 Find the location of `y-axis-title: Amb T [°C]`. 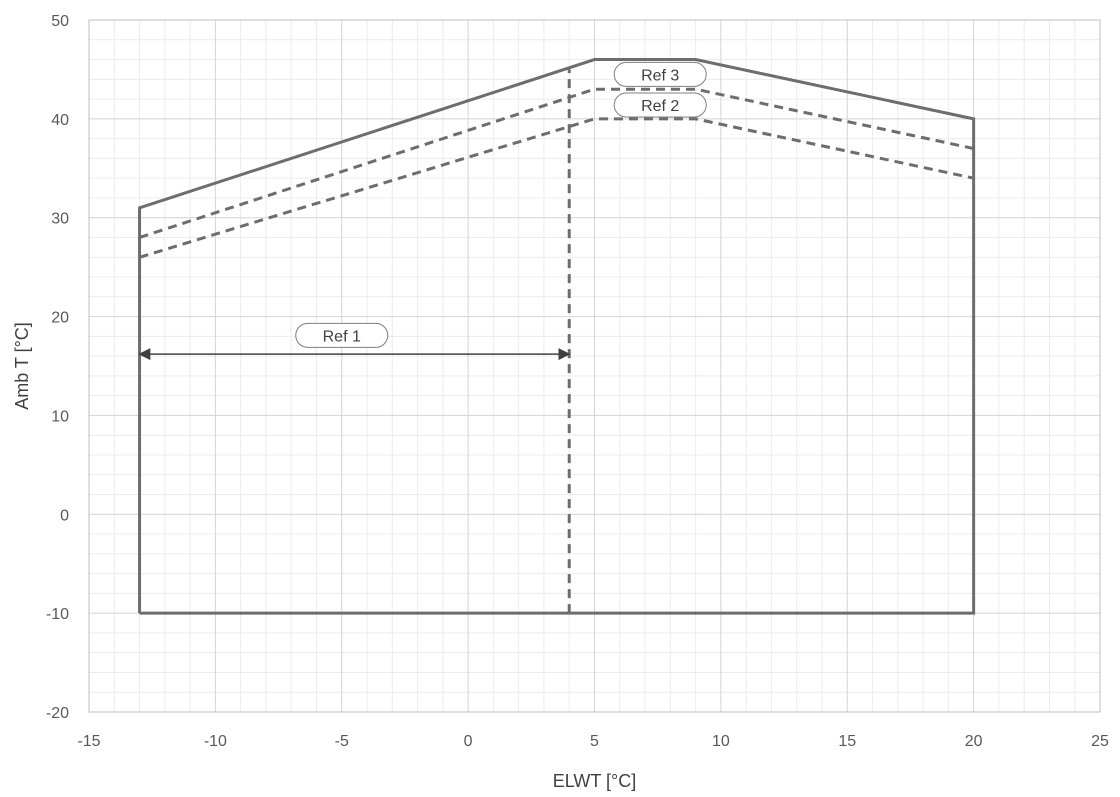

y-axis-title: Amb T [°C] is located at coordinates (22, 366).